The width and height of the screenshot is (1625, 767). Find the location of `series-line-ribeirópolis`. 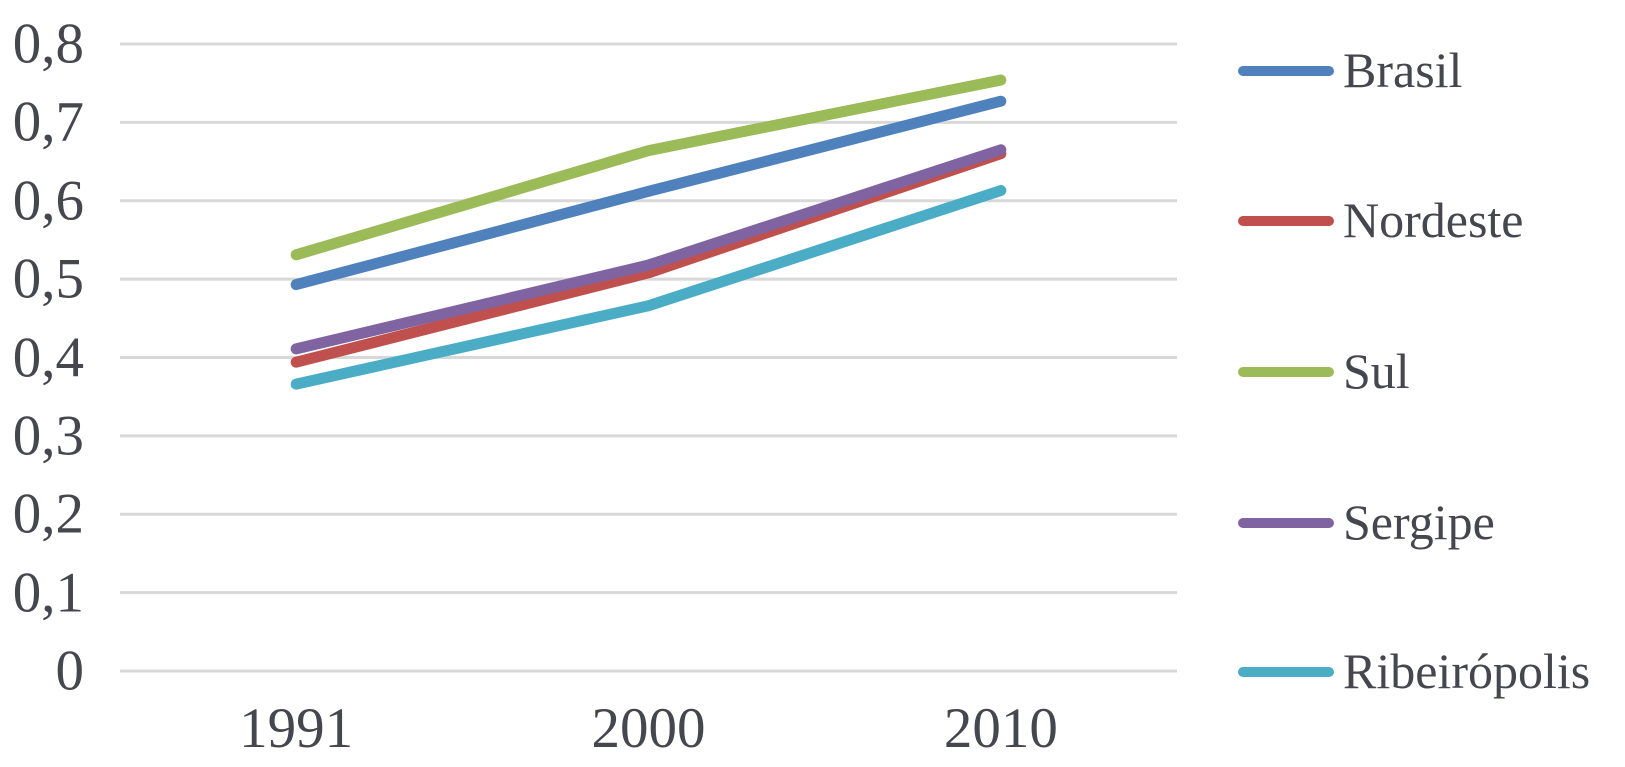

series-line-ribeirópolis is located at coordinates (648, 287).